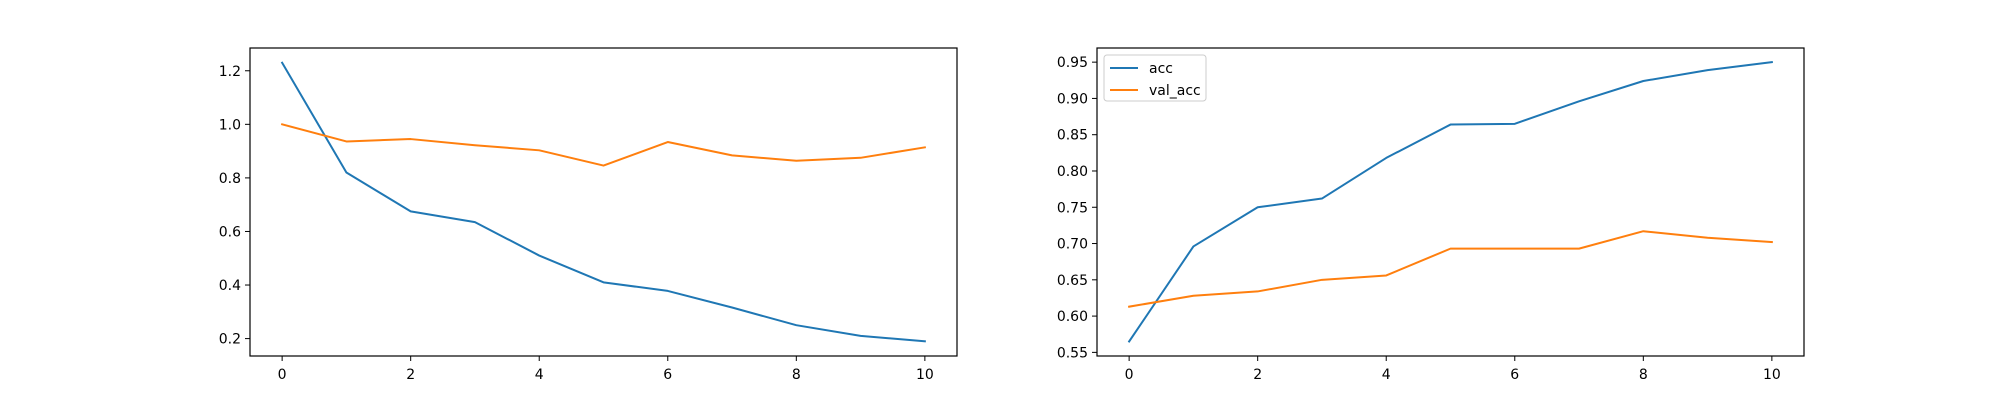 The image size is (2000, 400). What do you see at coordinates (1072, 63) in the screenshot?
I see `y-tick-label: 0.95` at bounding box center [1072, 63].